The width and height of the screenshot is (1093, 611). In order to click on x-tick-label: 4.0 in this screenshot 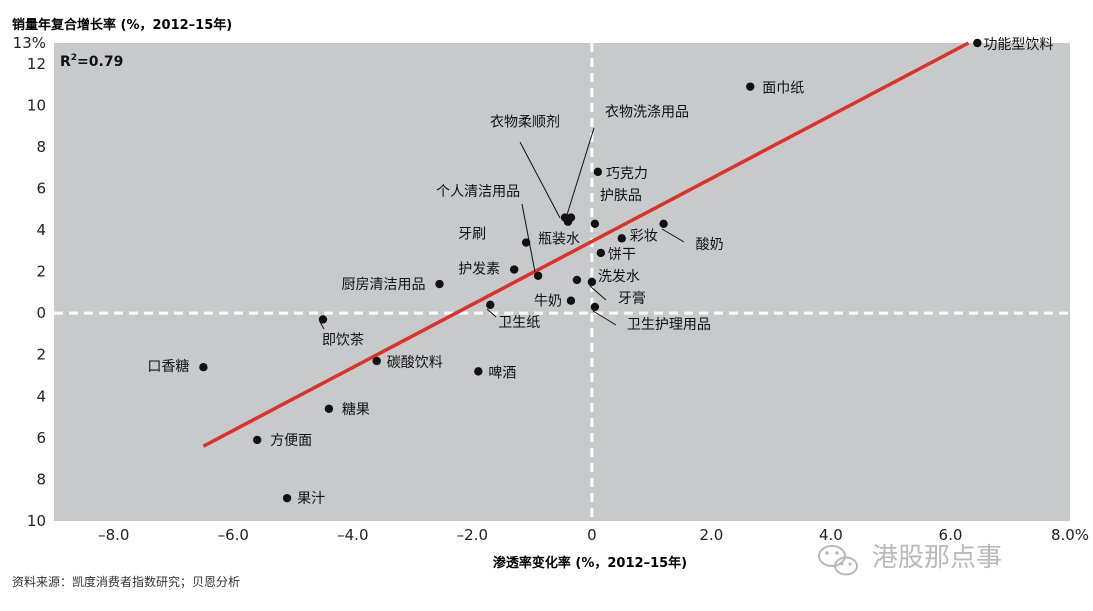, I will do `click(831, 535)`.